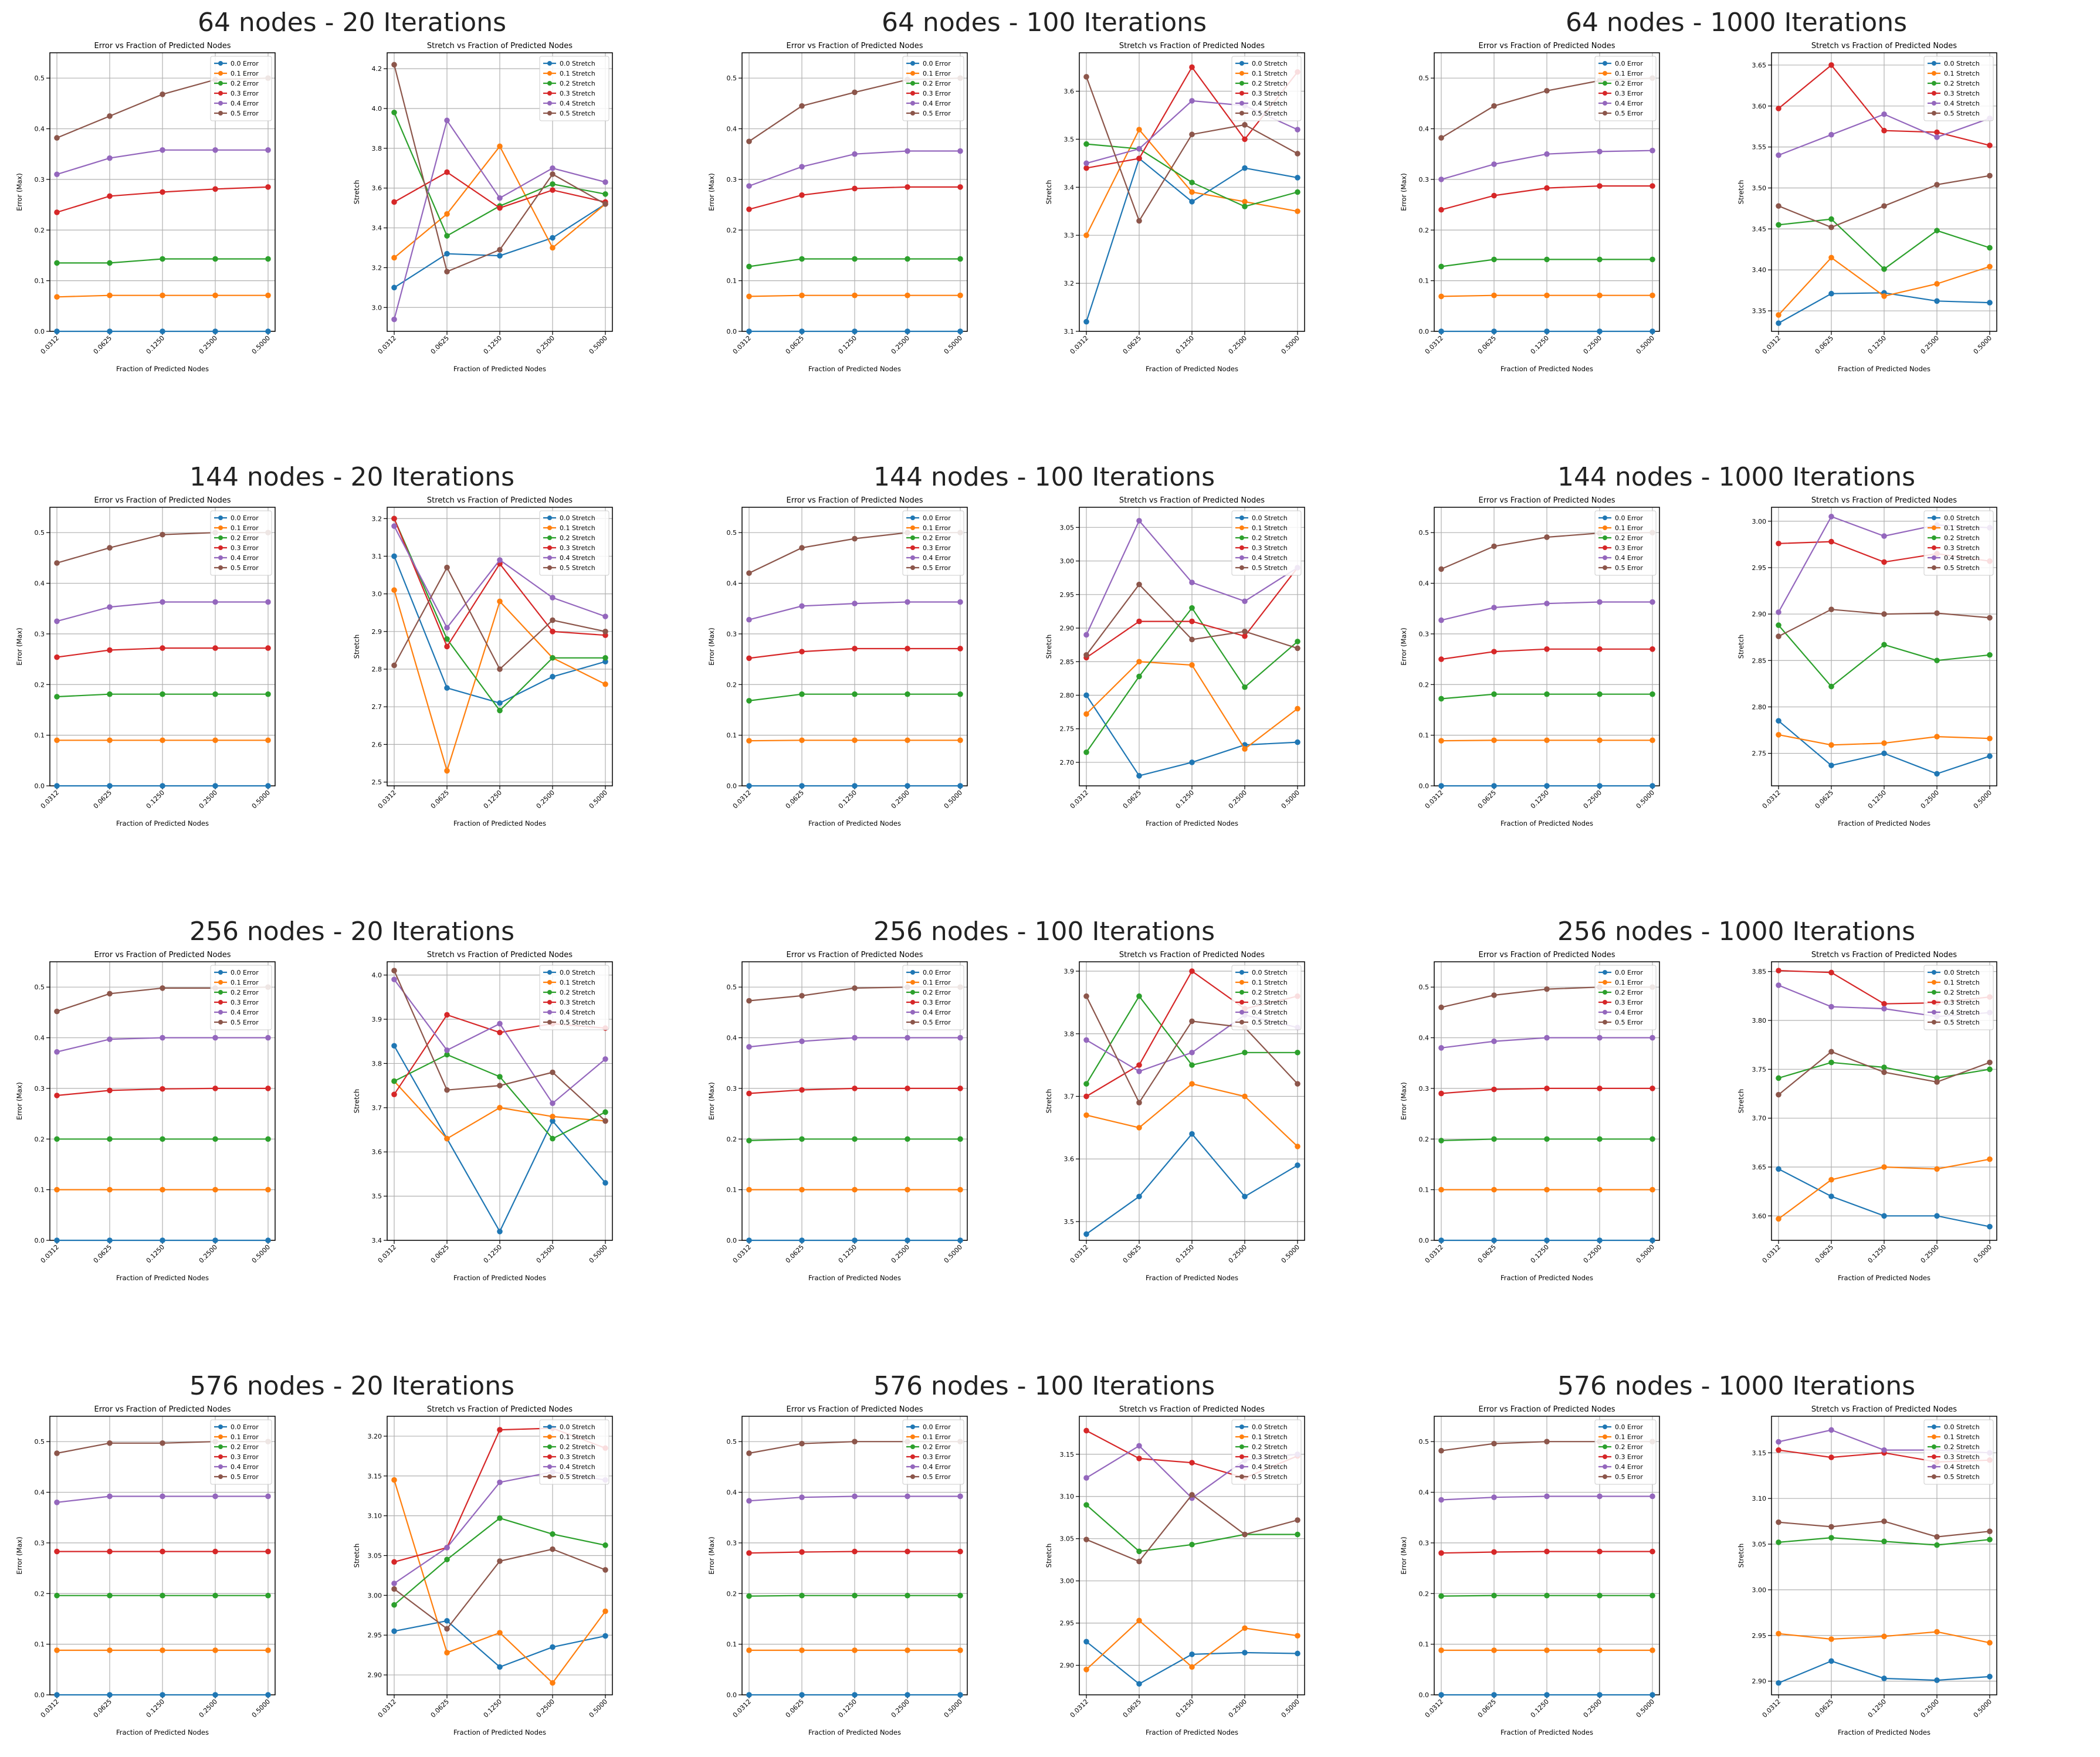 This screenshot has height=1757, width=2100. What do you see at coordinates (1759, 1118) in the screenshot?
I see `y-tick-label: 3.70` at bounding box center [1759, 1118].